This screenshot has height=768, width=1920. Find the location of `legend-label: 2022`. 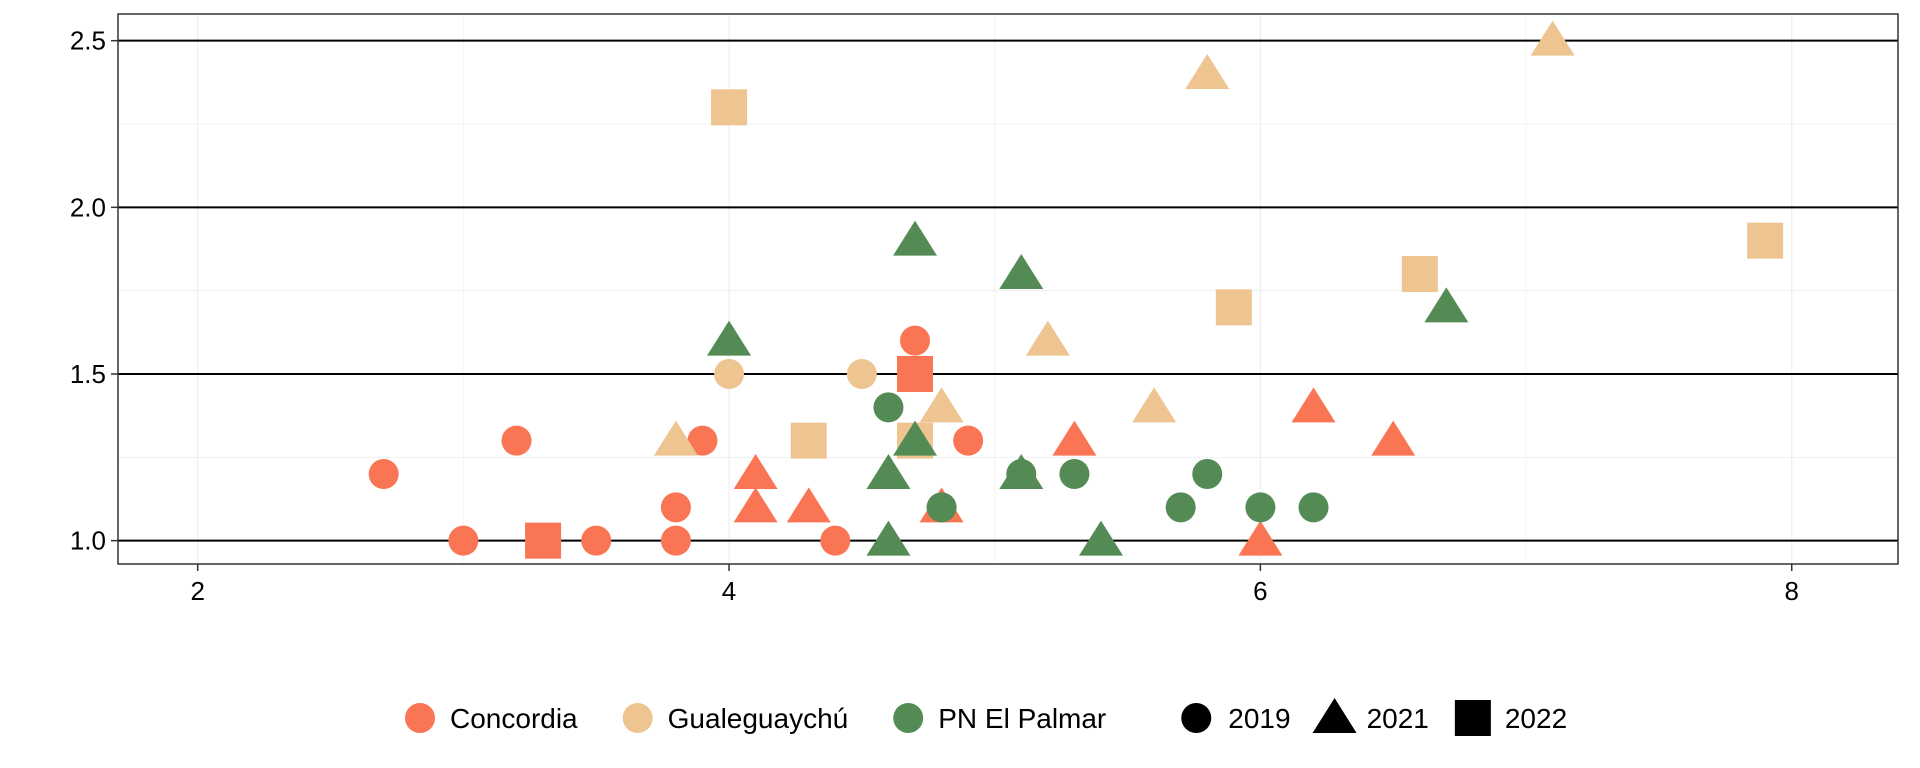

legend-label: 2022 is located at coordinates (1536, 718).